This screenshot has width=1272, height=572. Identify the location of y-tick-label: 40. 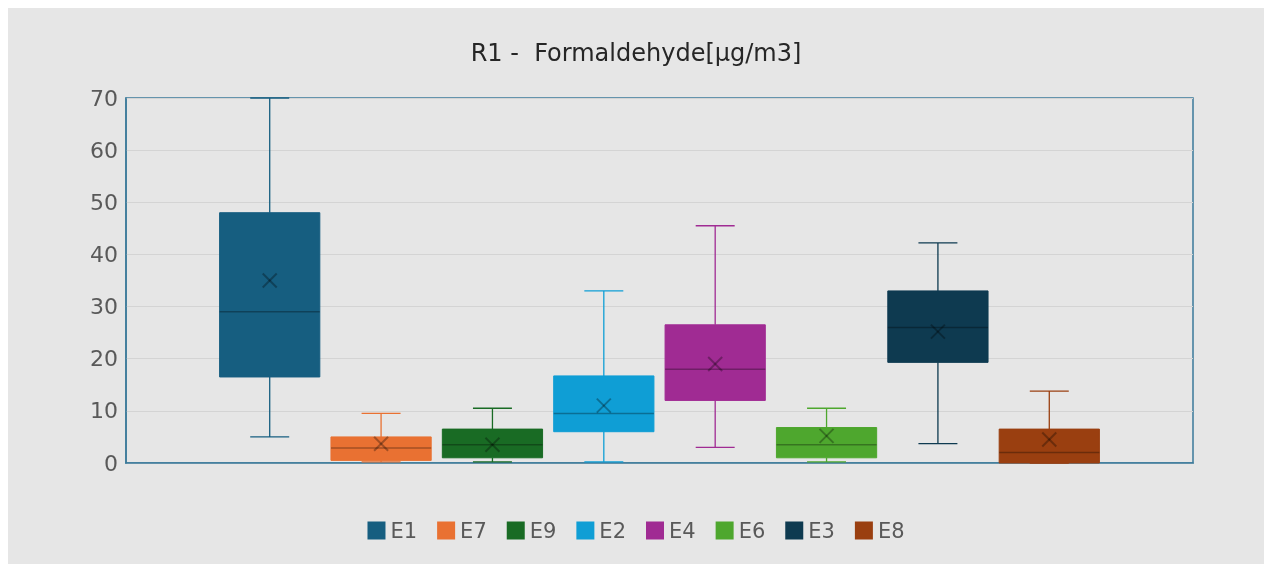
(104, 254).